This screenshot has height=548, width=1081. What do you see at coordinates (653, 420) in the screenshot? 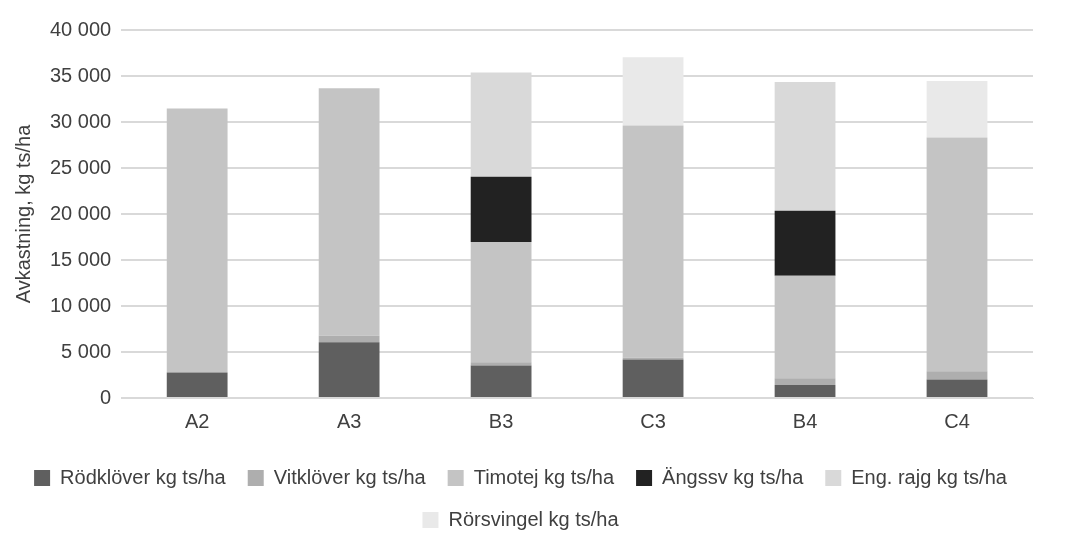
I see `x-tick-label: C3` at bounding box center [653, 420].